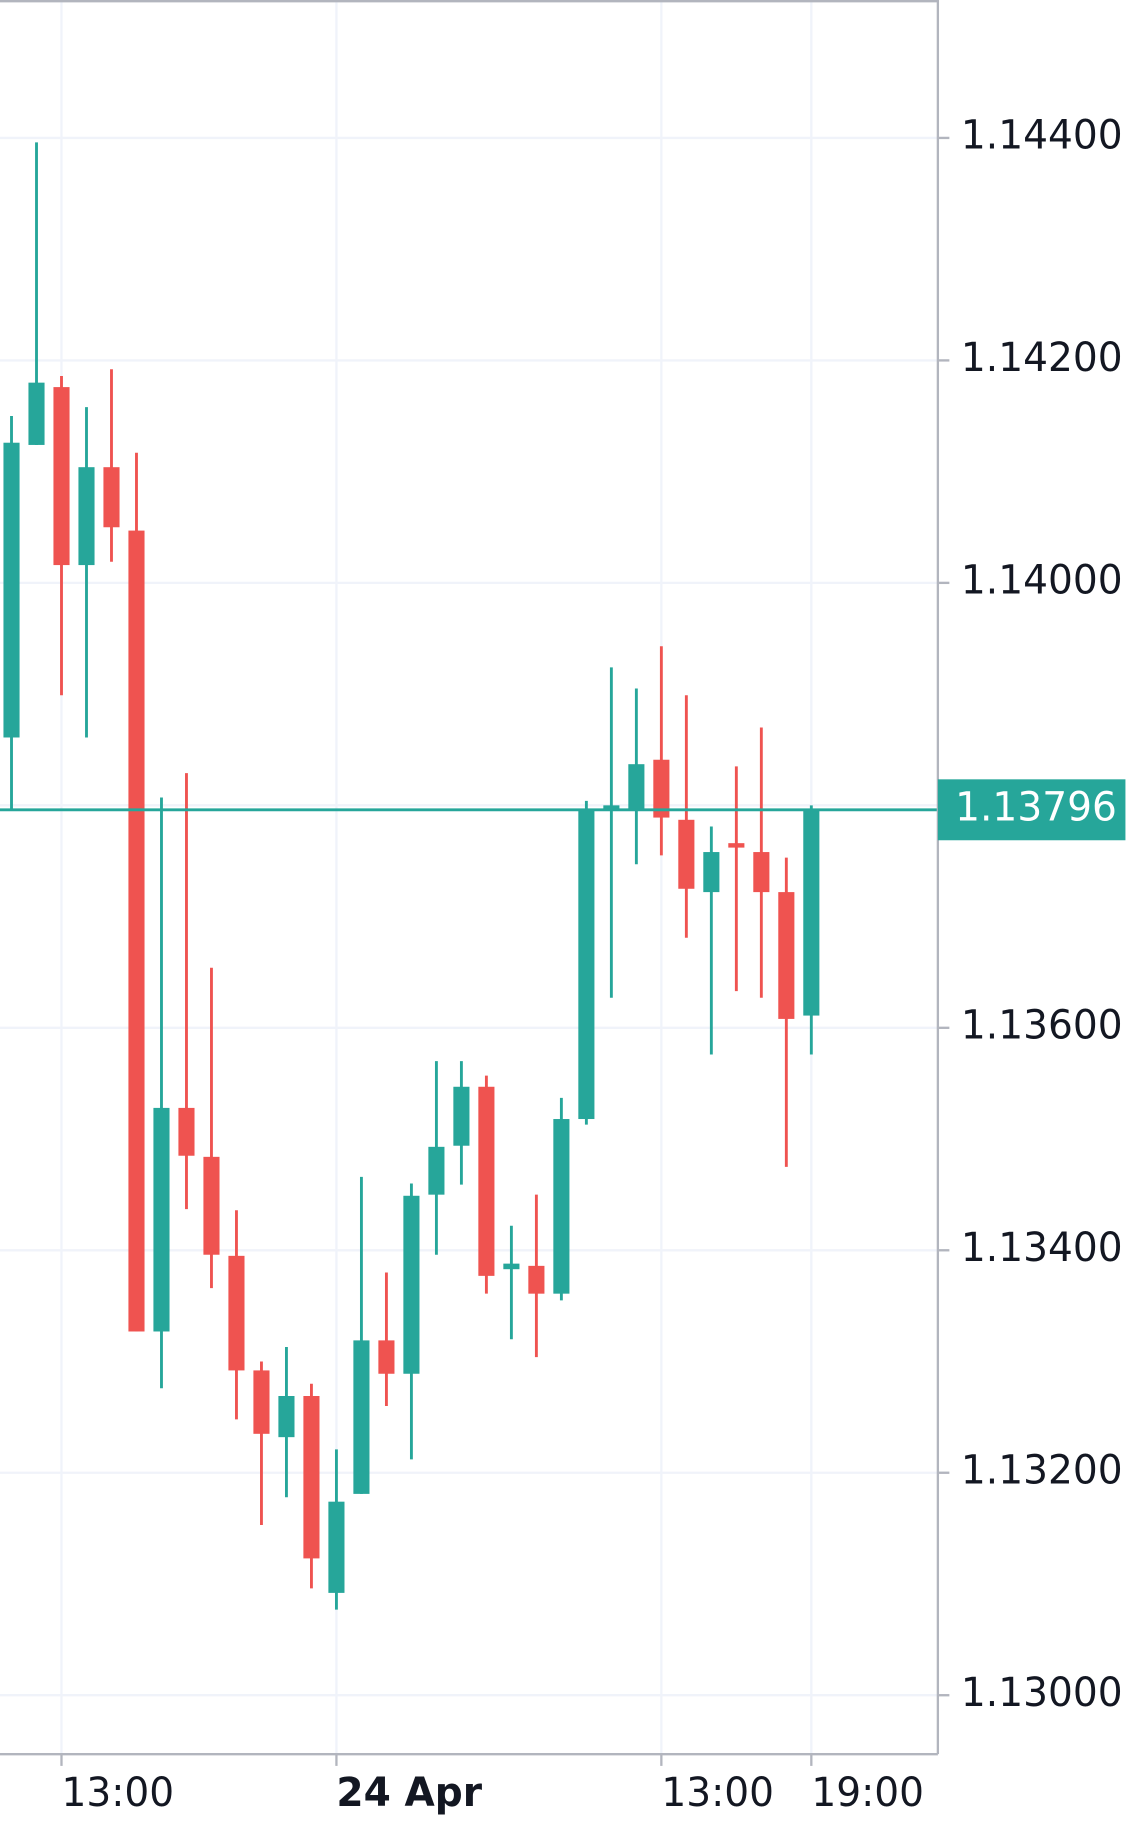 The width and height of the screenshot is (1145, 1828). I want to click on last-price-badge, so click(1031, 810).